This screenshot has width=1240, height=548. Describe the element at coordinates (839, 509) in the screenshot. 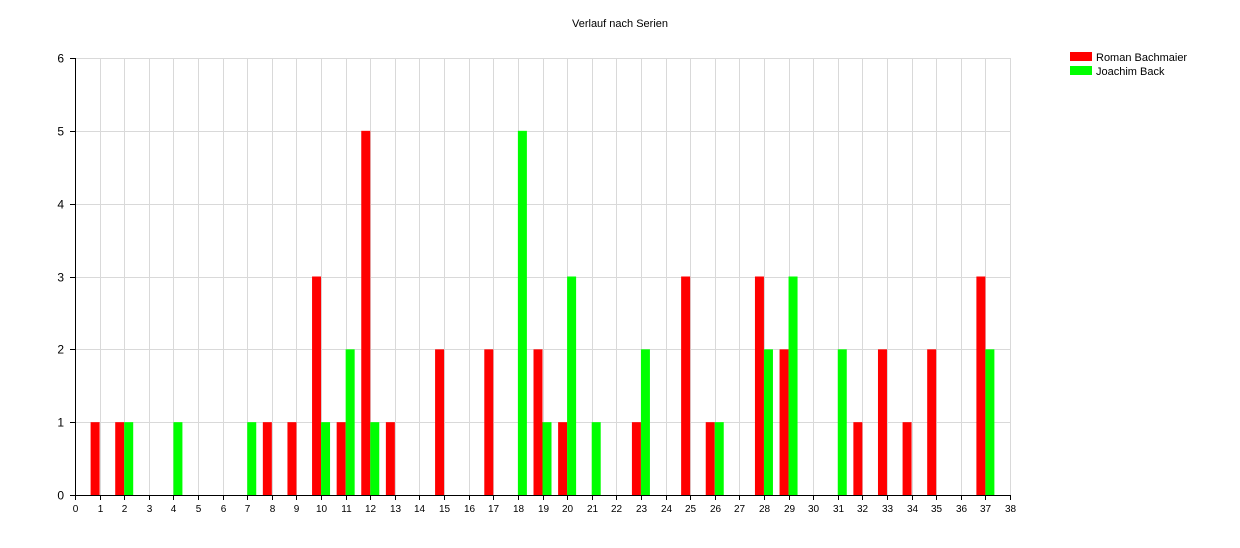

I see `x-tick-label: 31` at that location.